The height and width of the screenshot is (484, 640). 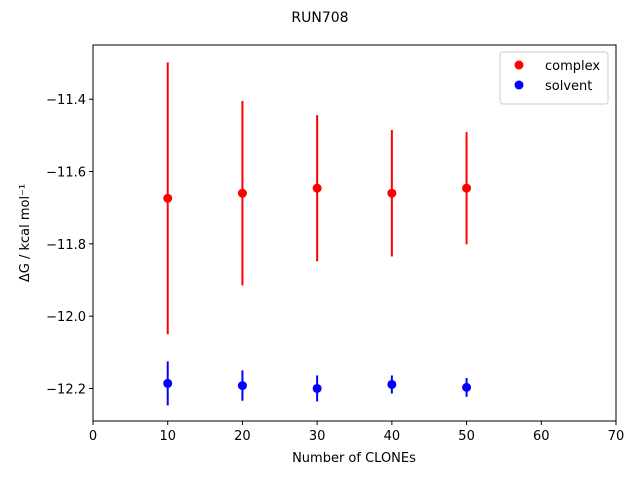 I want to click on x-axis-label: Number of CLONEs, so click(x=354, y=458).